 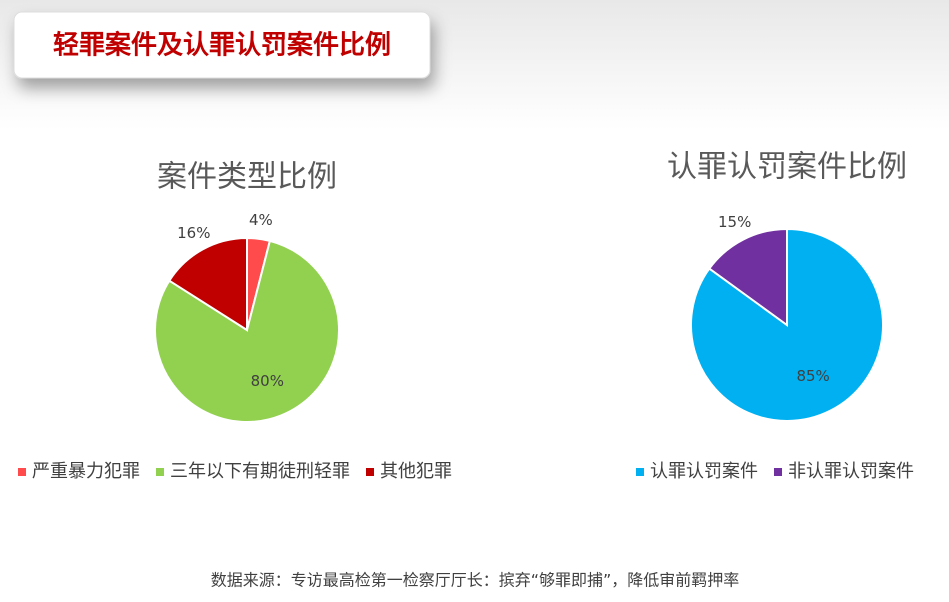 I want to click on source-note: 数据来源：专访最高检第一检察厅厅长：摈弃“够罪即捕”，降低审前羁押率, so click(x=475, y=580).